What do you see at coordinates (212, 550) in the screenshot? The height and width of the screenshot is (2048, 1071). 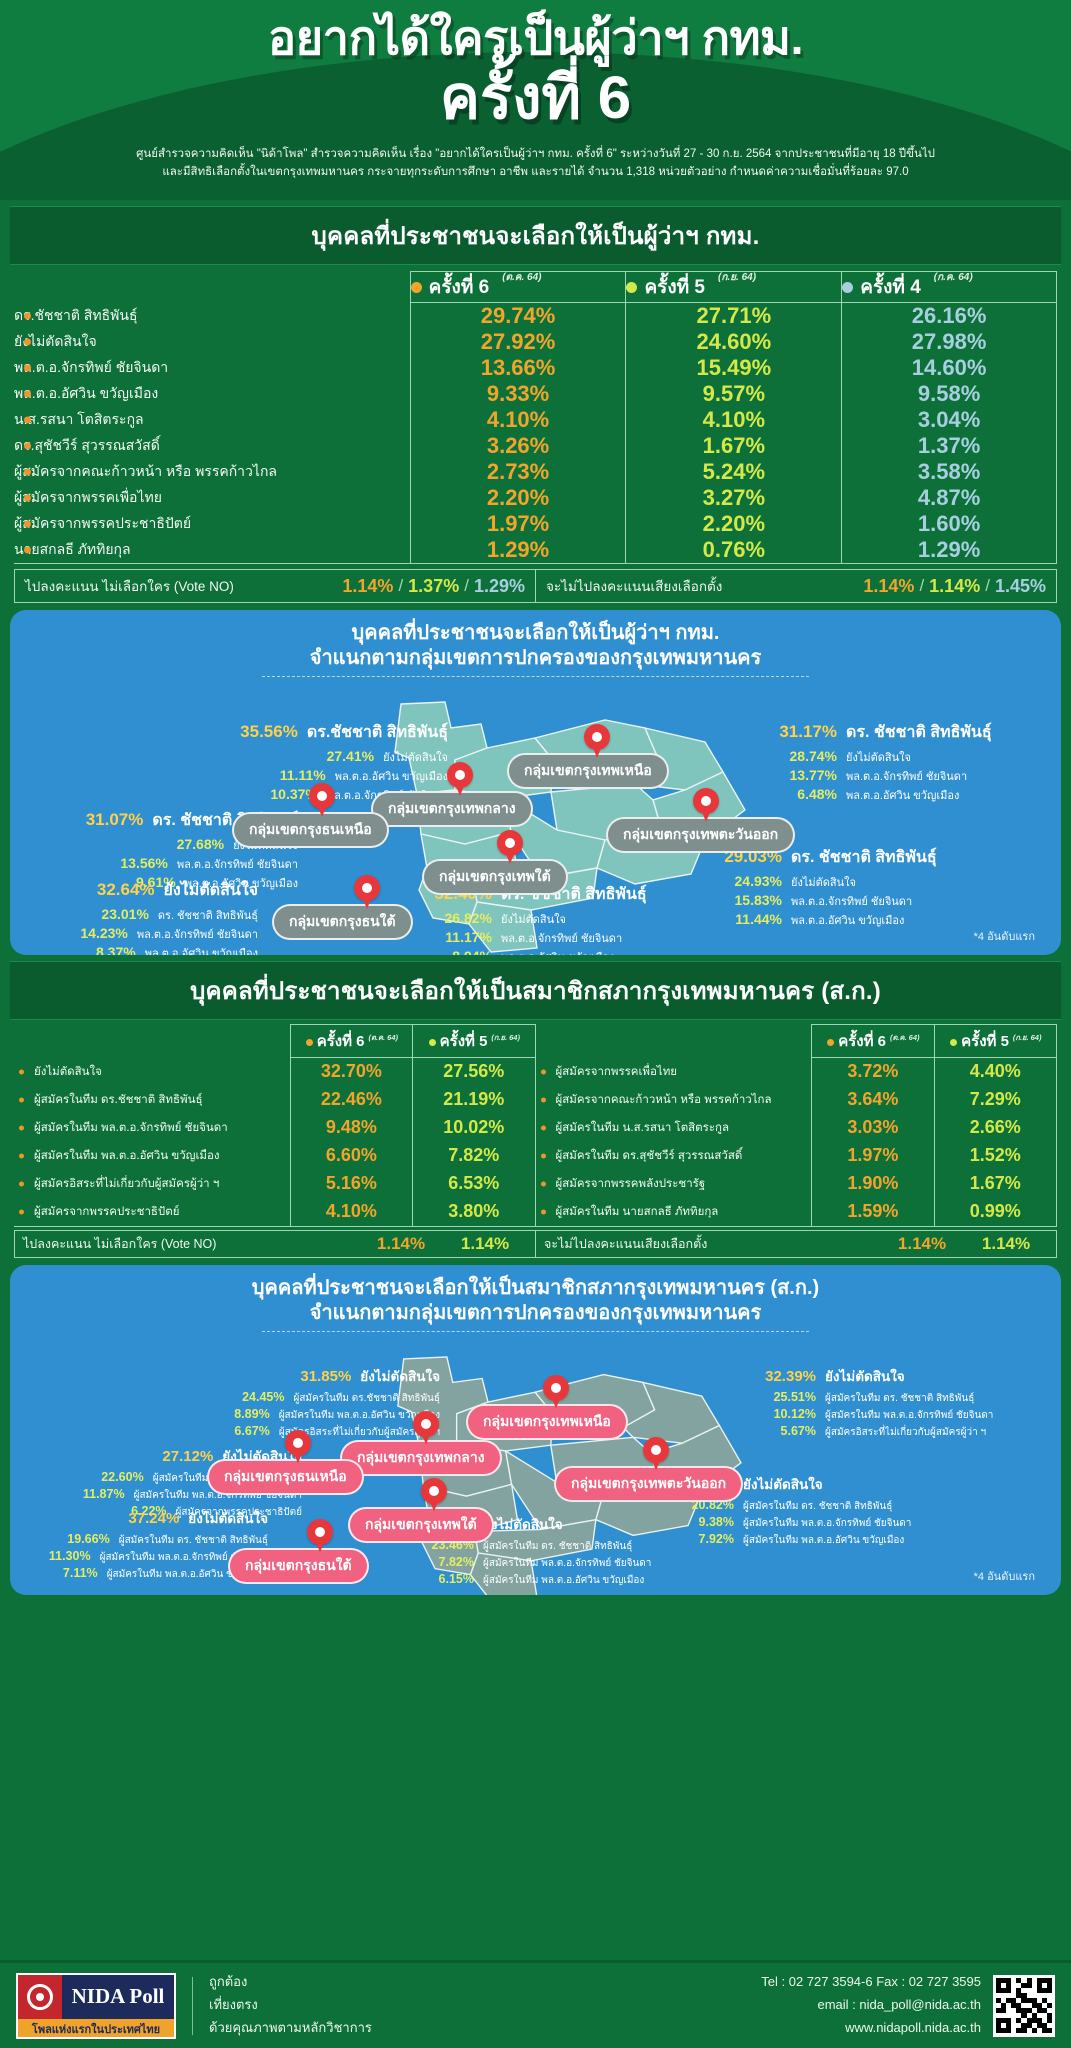 I see `candidate-name: นายสกลธี ภัททิยกุล` at bounding box center [212, 550].